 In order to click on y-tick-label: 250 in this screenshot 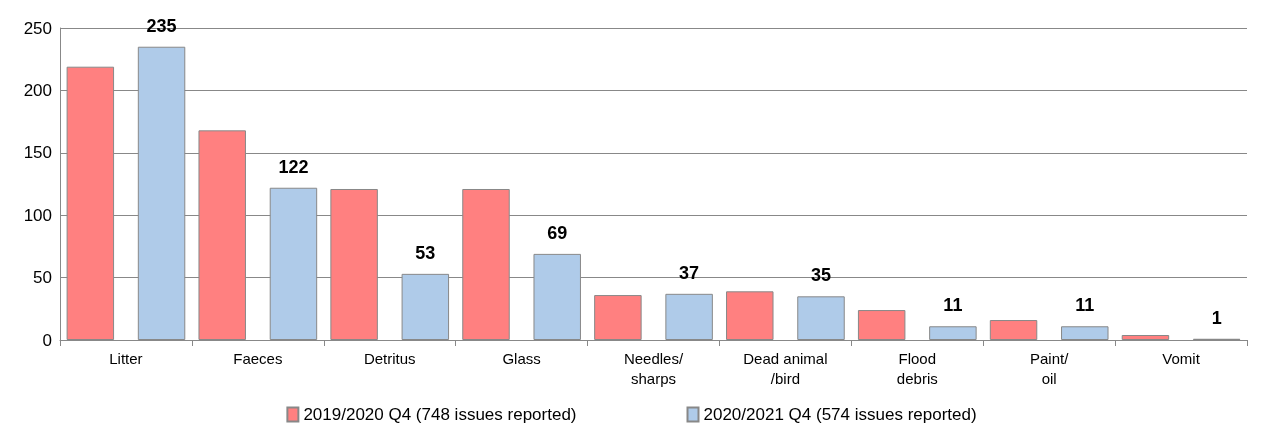, I will do `click(37, 28)`.